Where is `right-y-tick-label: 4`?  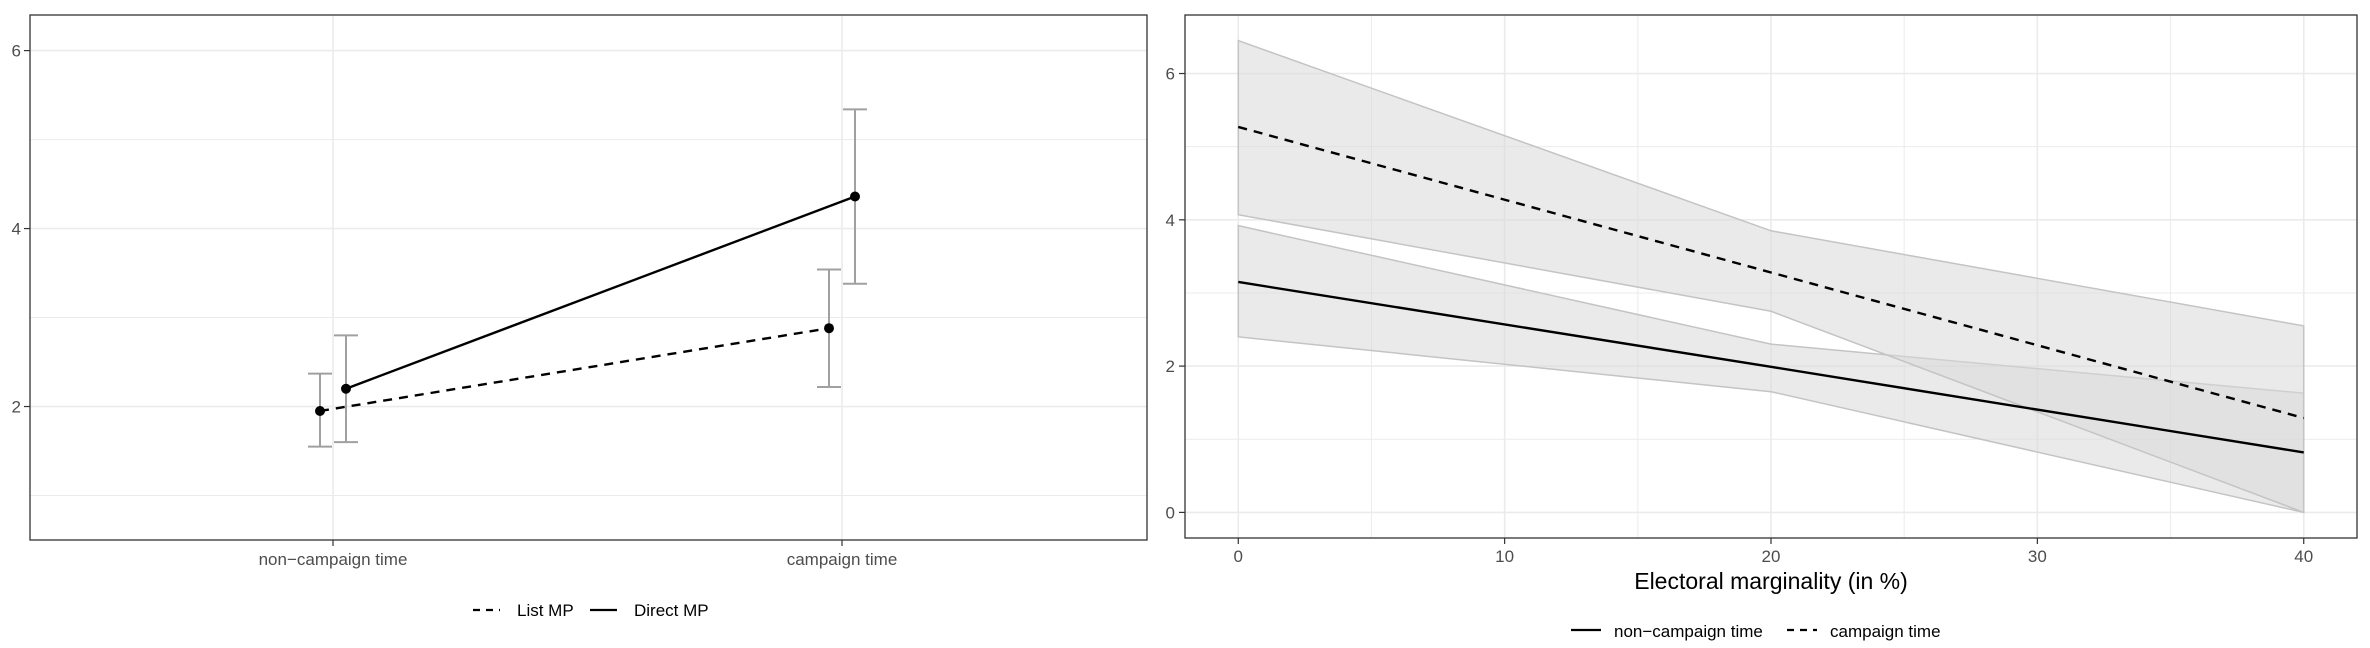
right-y-tick-label: 4 is located at coordinates (1170, 220).